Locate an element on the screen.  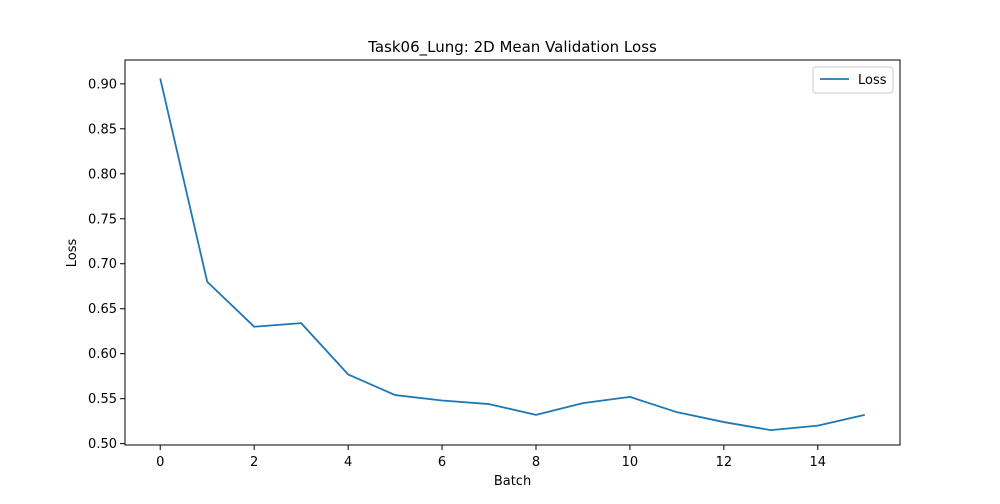
x-tick-label: 14 is located at coordinates (818, 462).